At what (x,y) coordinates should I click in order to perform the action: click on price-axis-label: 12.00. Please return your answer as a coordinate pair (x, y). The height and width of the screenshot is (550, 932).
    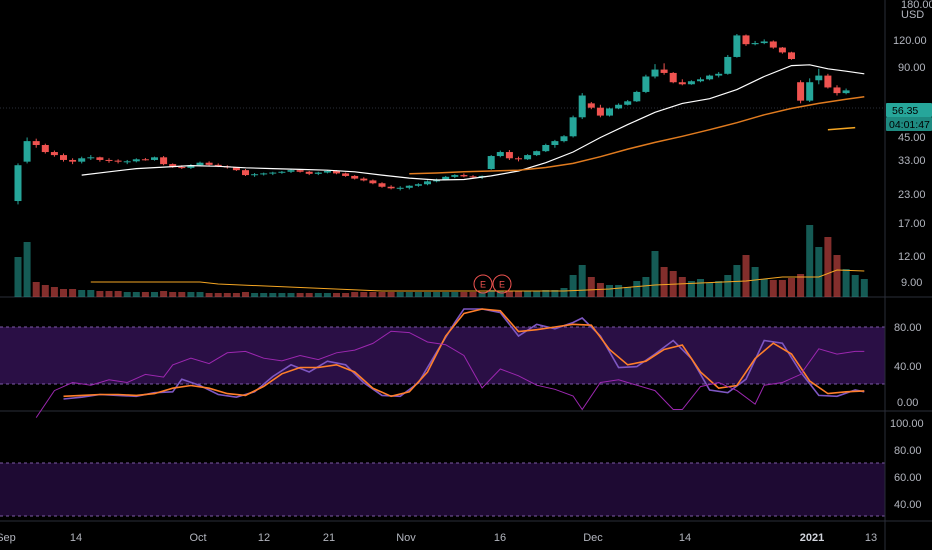
    Looking at the image, I should click on (912, 257).